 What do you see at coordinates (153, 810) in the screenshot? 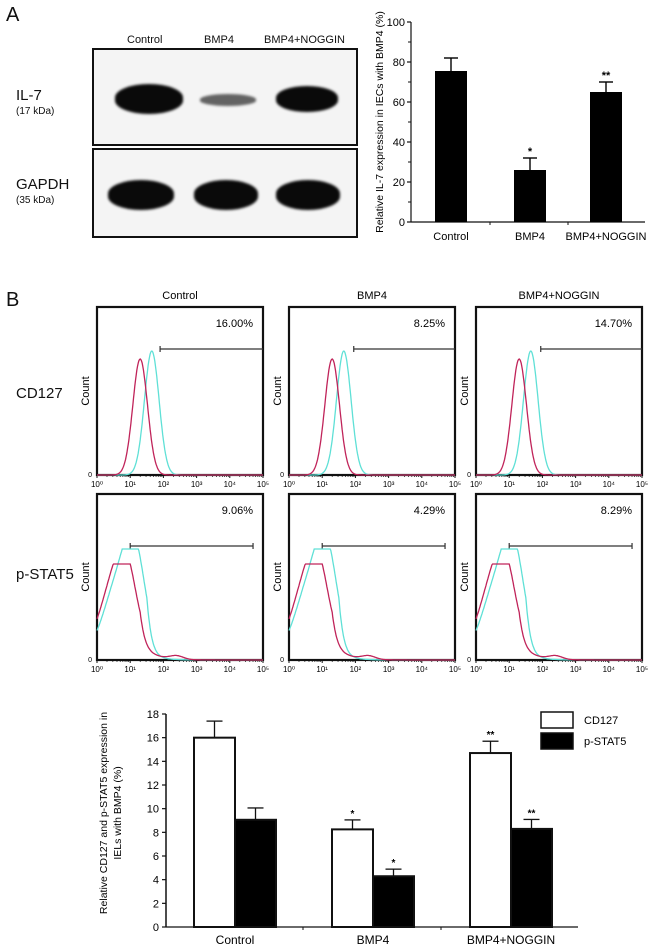
I see `bottom-y-tick-label: 10` at bounding box center [153, 810].